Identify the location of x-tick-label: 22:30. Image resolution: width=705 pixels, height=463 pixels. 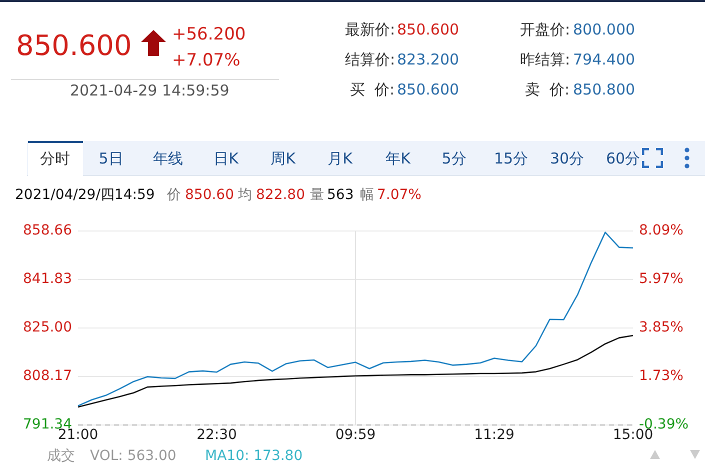
(216, 435).